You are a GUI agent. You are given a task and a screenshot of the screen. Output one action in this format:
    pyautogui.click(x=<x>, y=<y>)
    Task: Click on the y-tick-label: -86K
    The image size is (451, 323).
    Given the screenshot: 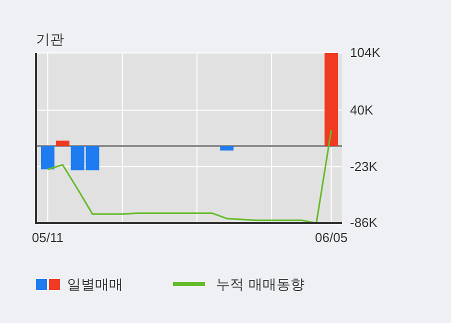 What is the action you would take?
    pyautogui.click(x=364, y=222)
    